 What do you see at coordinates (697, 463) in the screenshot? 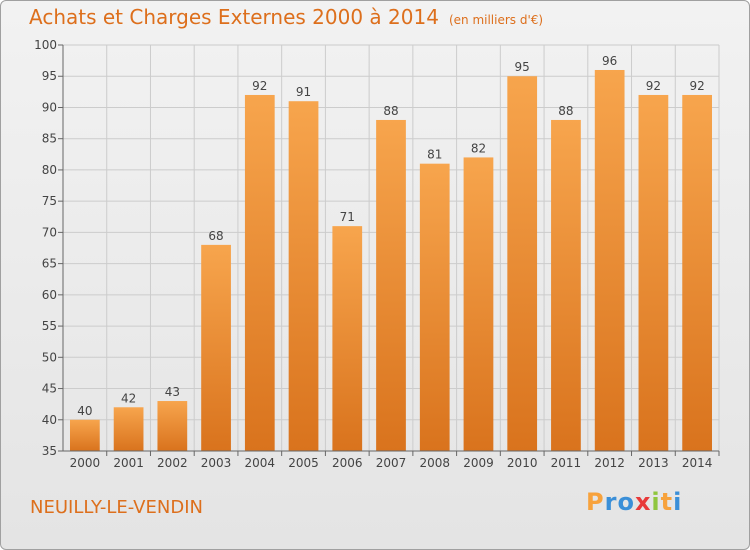
I see `x-tick-label: 2014` at bounding box center [697, 463].